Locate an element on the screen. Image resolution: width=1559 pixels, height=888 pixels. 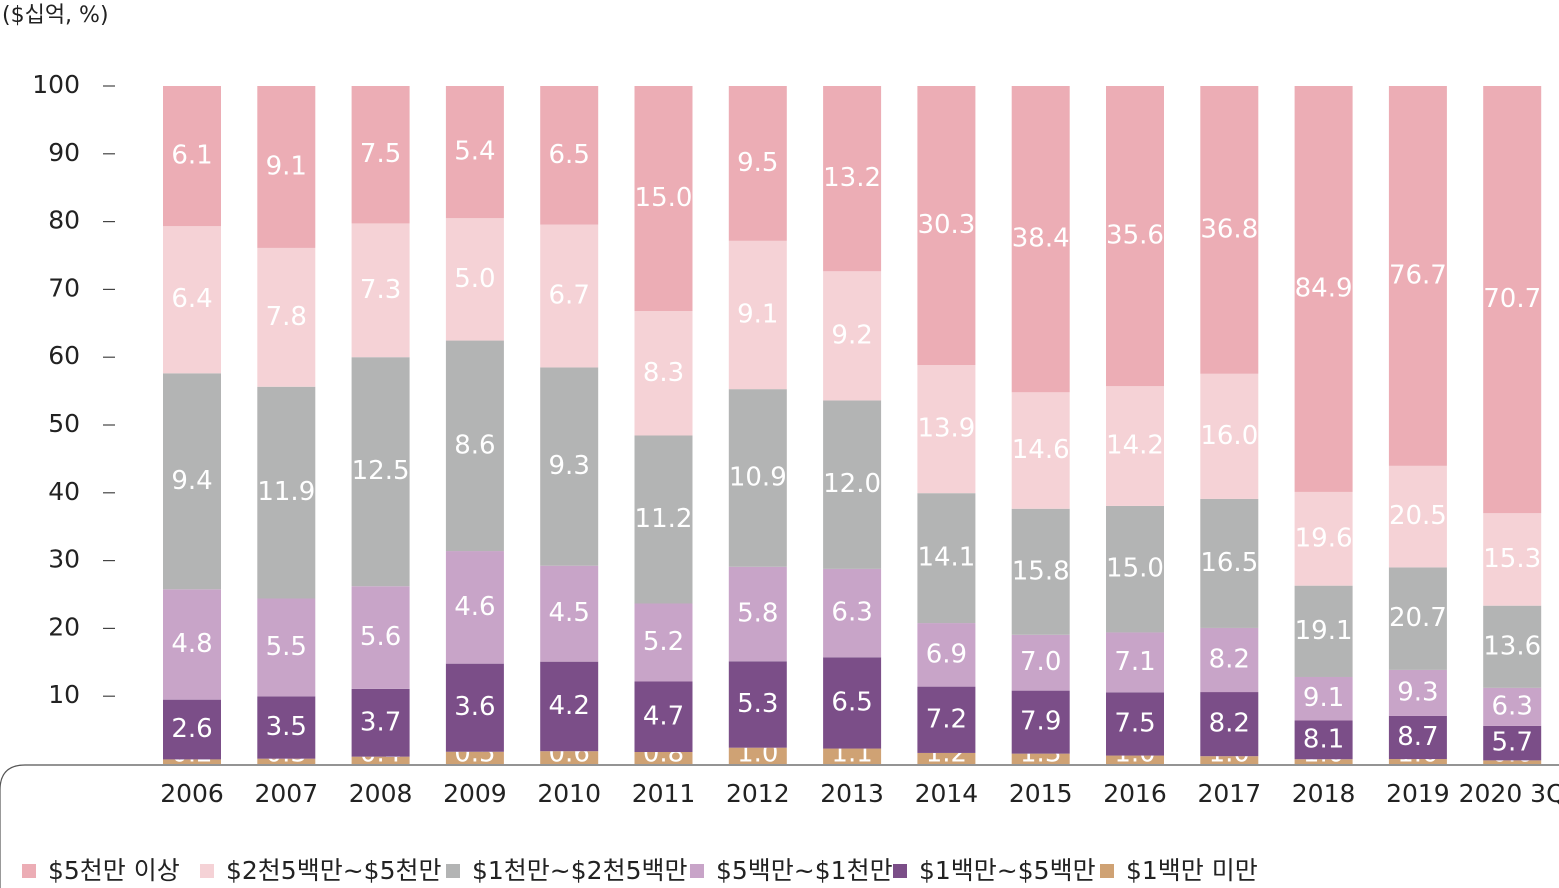
legend-label: $2천5백만~$5천만 is located at coordinates (333, 870).